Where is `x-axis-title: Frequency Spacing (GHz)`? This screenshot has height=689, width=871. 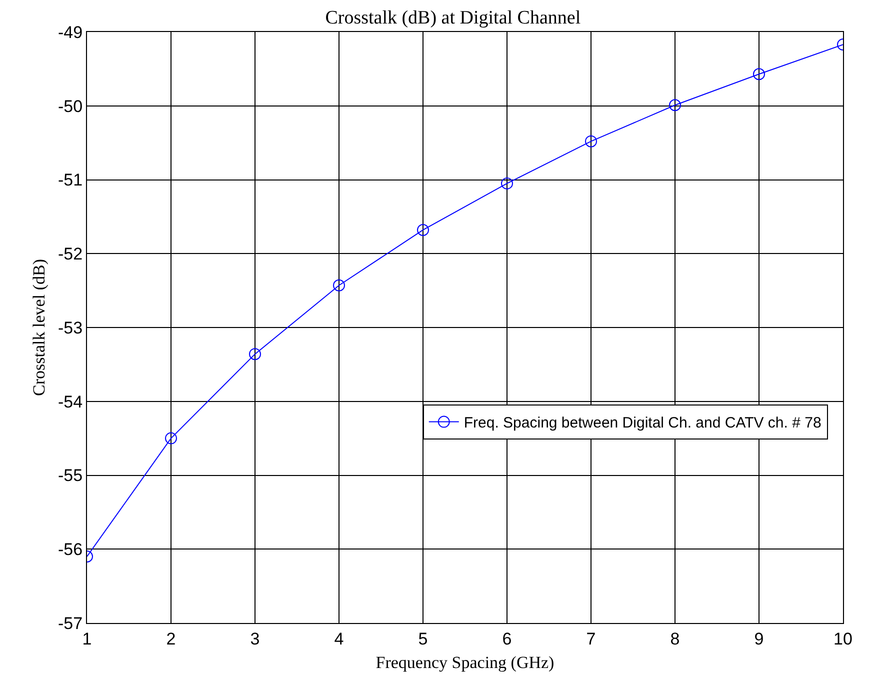 x-axis-title: Frequency Spacing (GHz) is located at coordinates (465, 662).